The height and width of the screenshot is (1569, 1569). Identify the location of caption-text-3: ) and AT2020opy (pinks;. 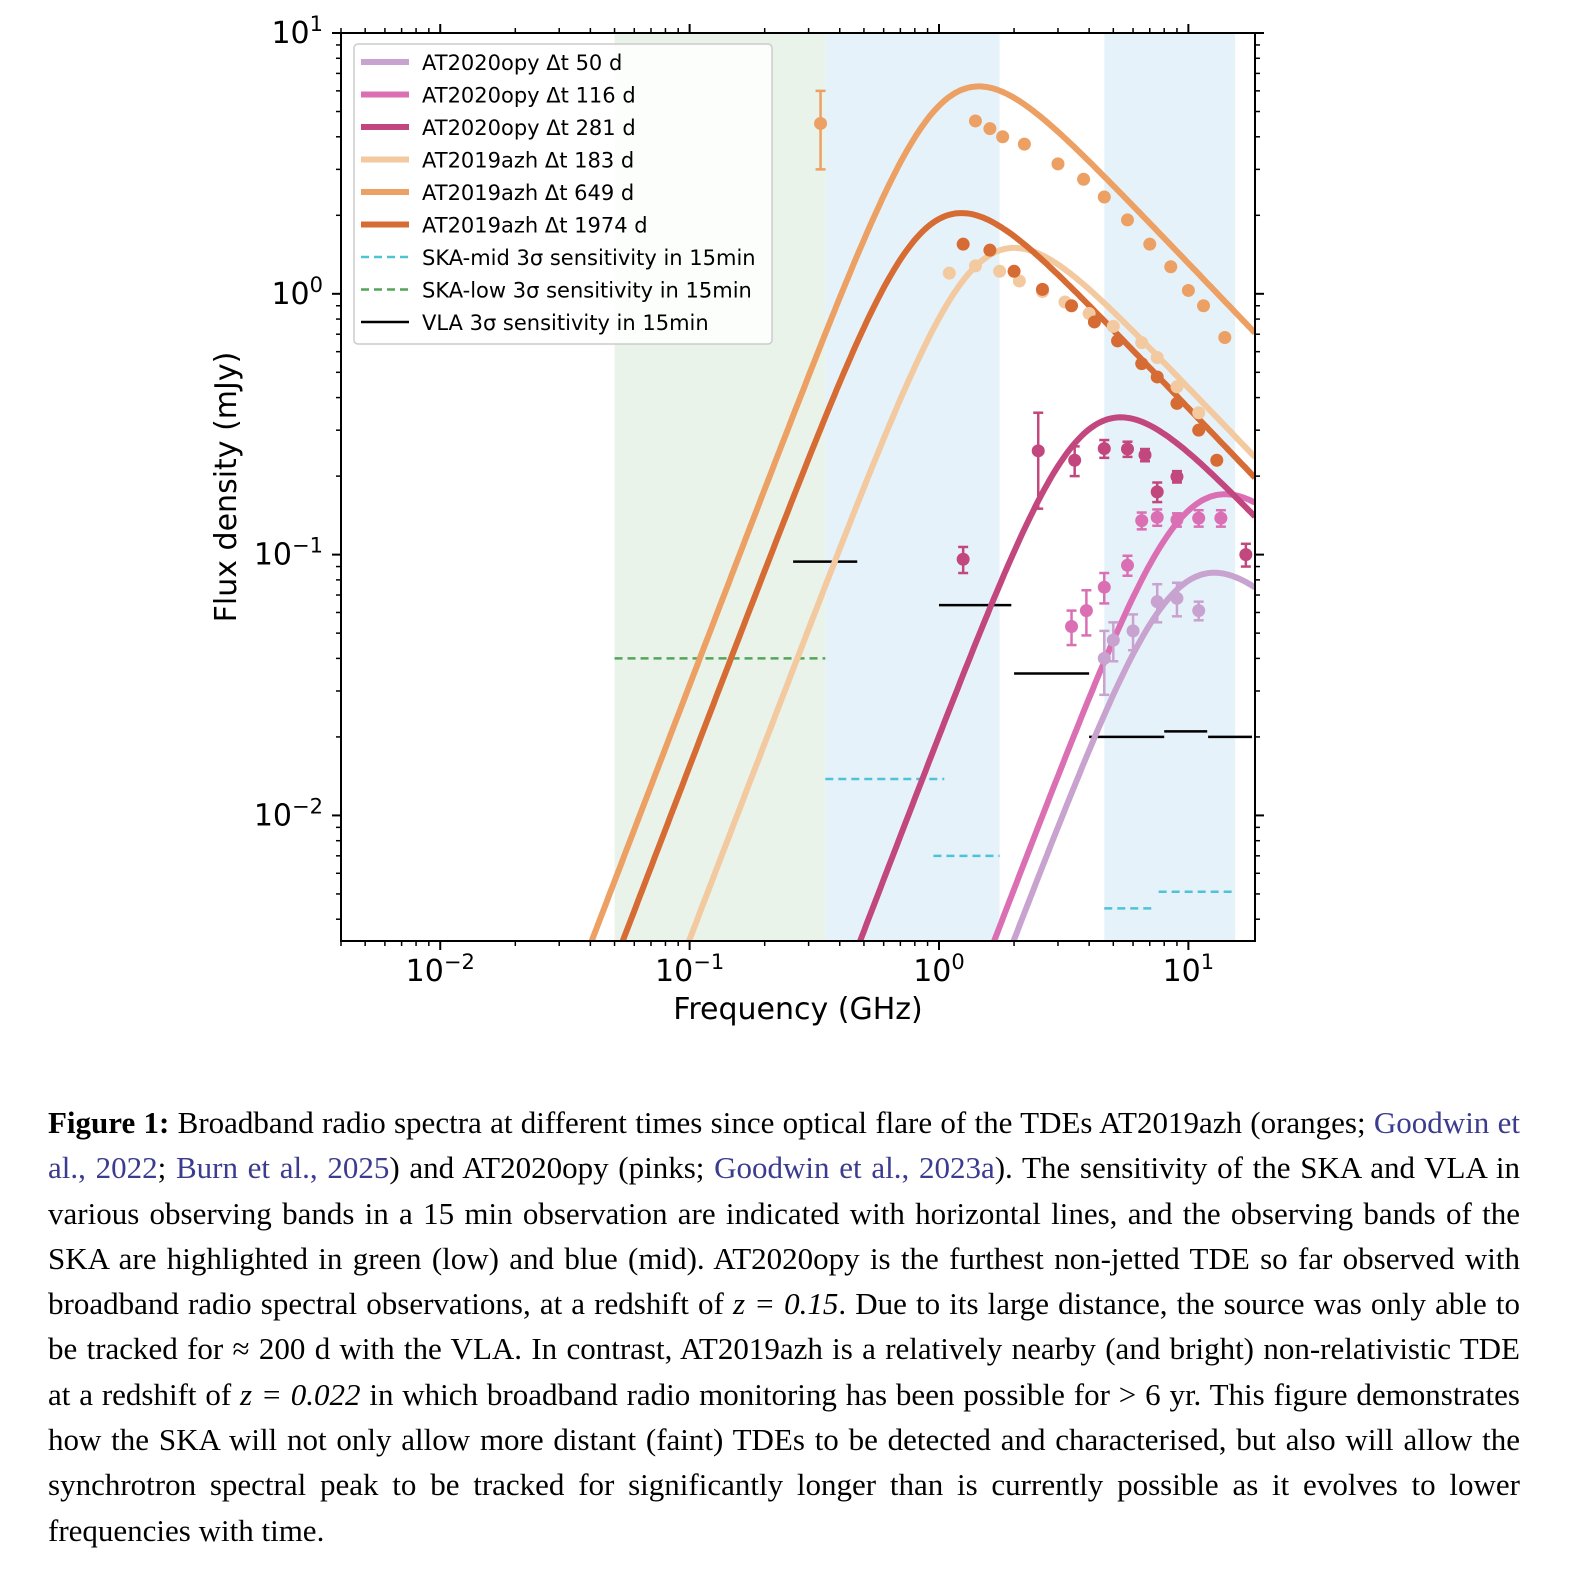
(552, 1168).